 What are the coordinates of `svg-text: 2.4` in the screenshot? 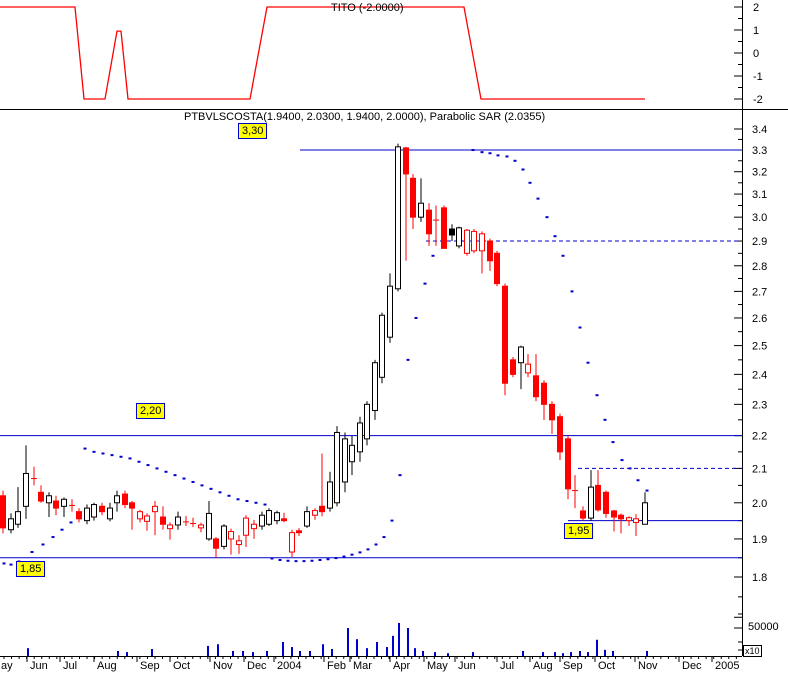 It's located at (759, 375).